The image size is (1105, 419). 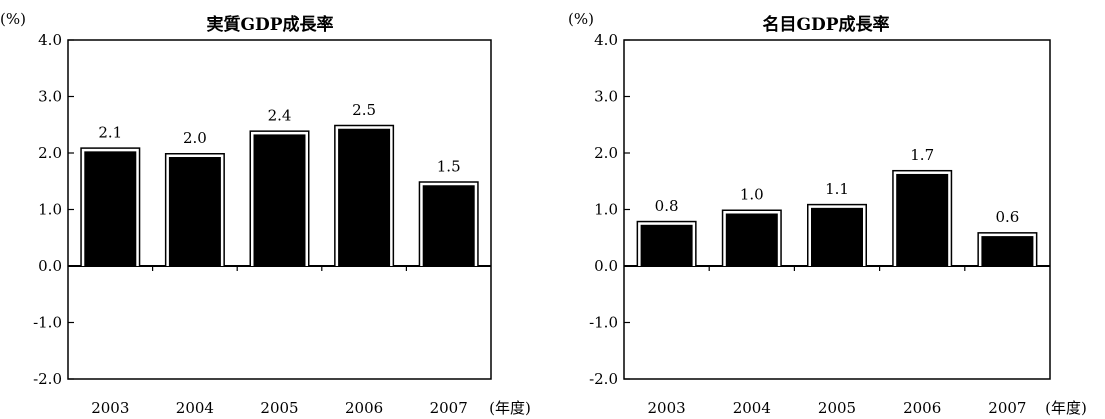 I want to click on data-label: 1.5, so click(x=449, y=166).